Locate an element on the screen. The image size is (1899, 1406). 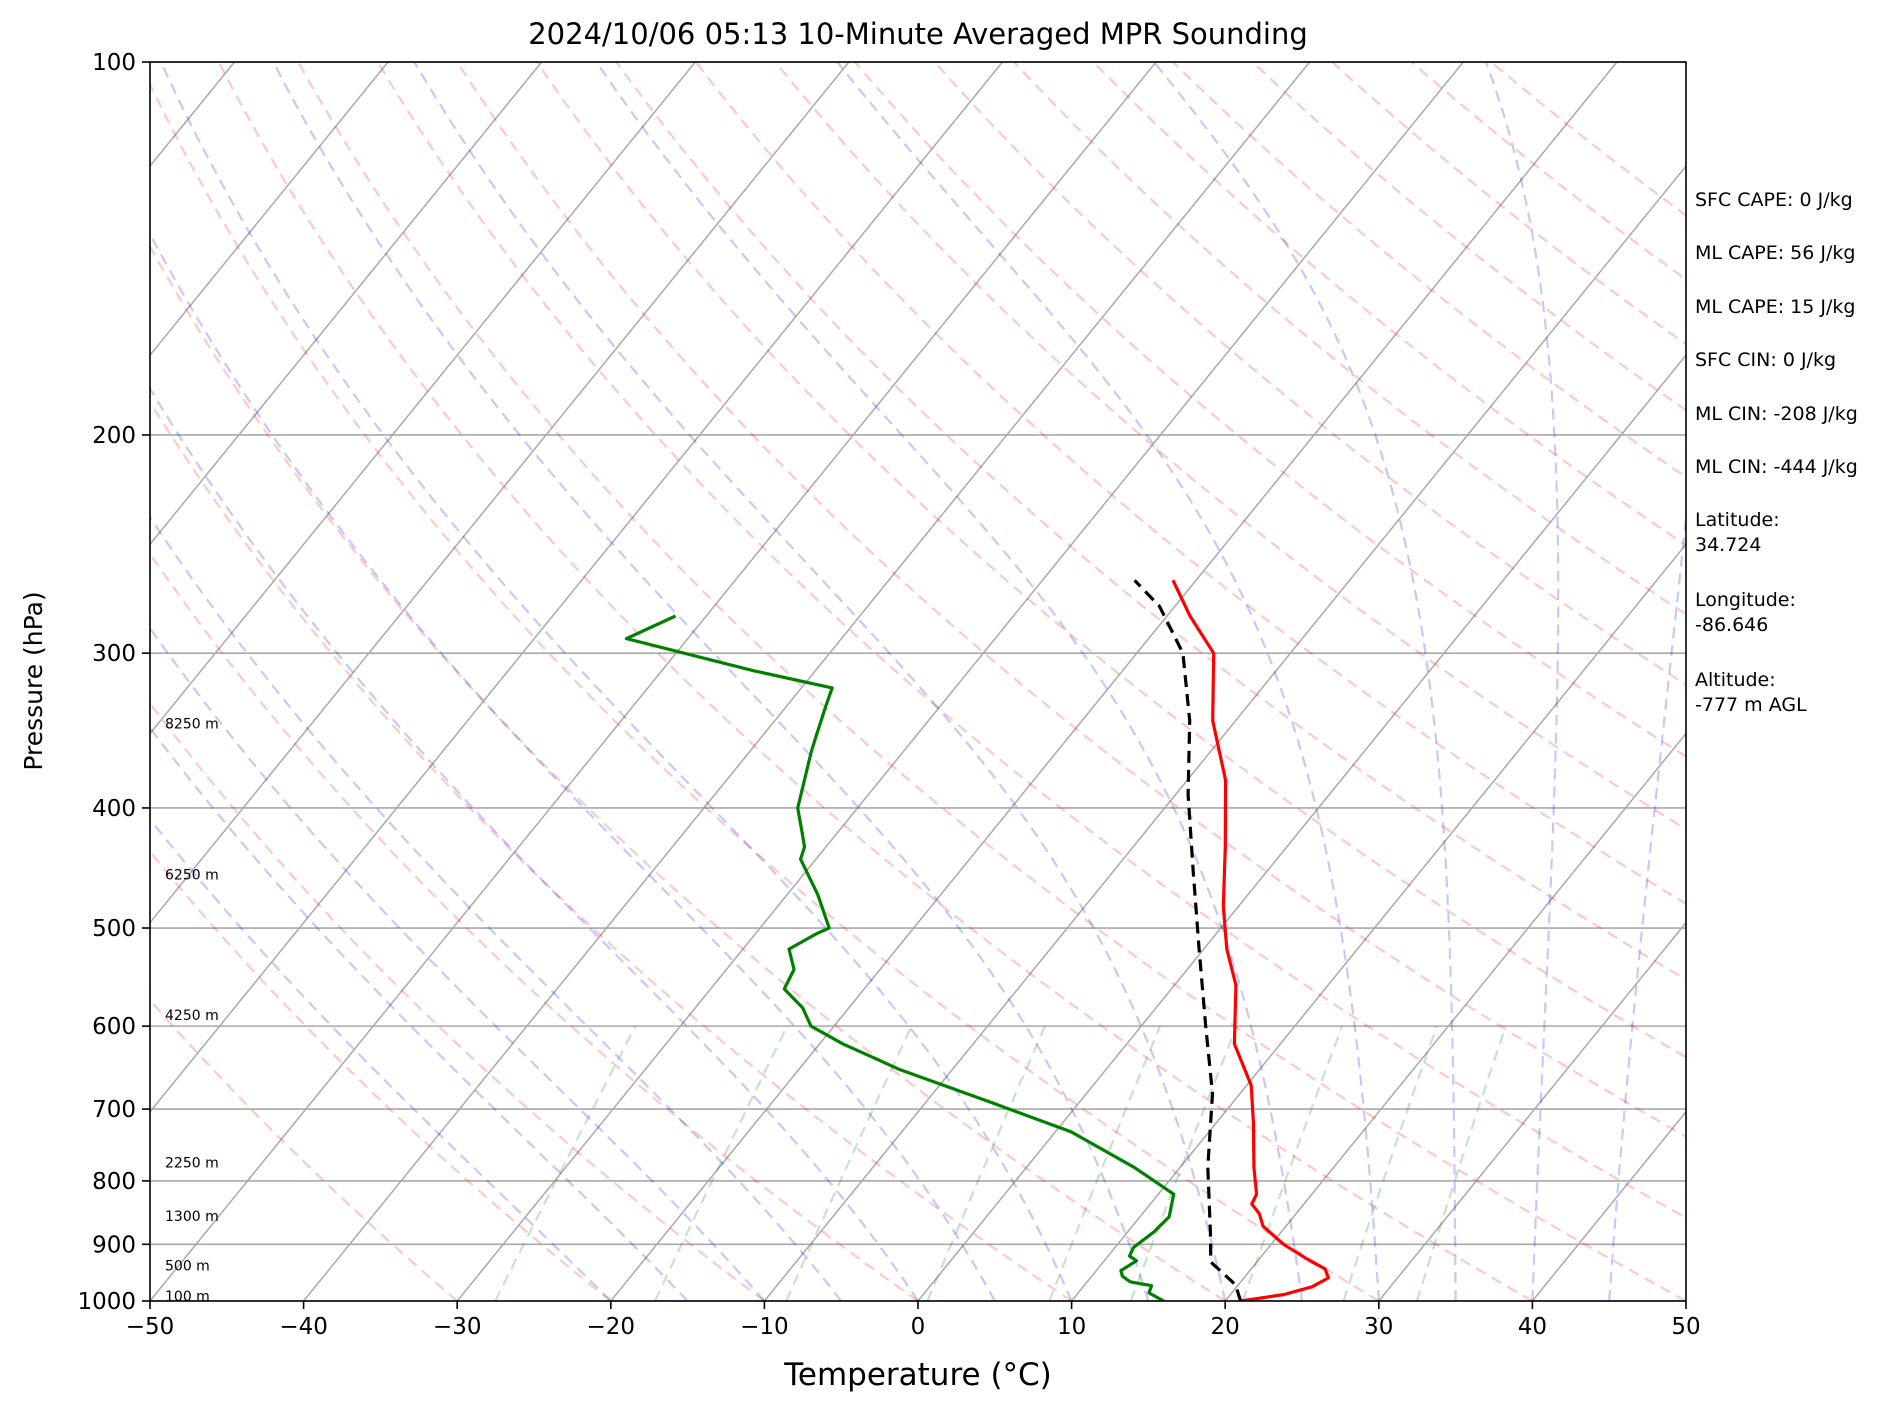
x-tick-label: 30 is located at coordinates (1378, 1327).